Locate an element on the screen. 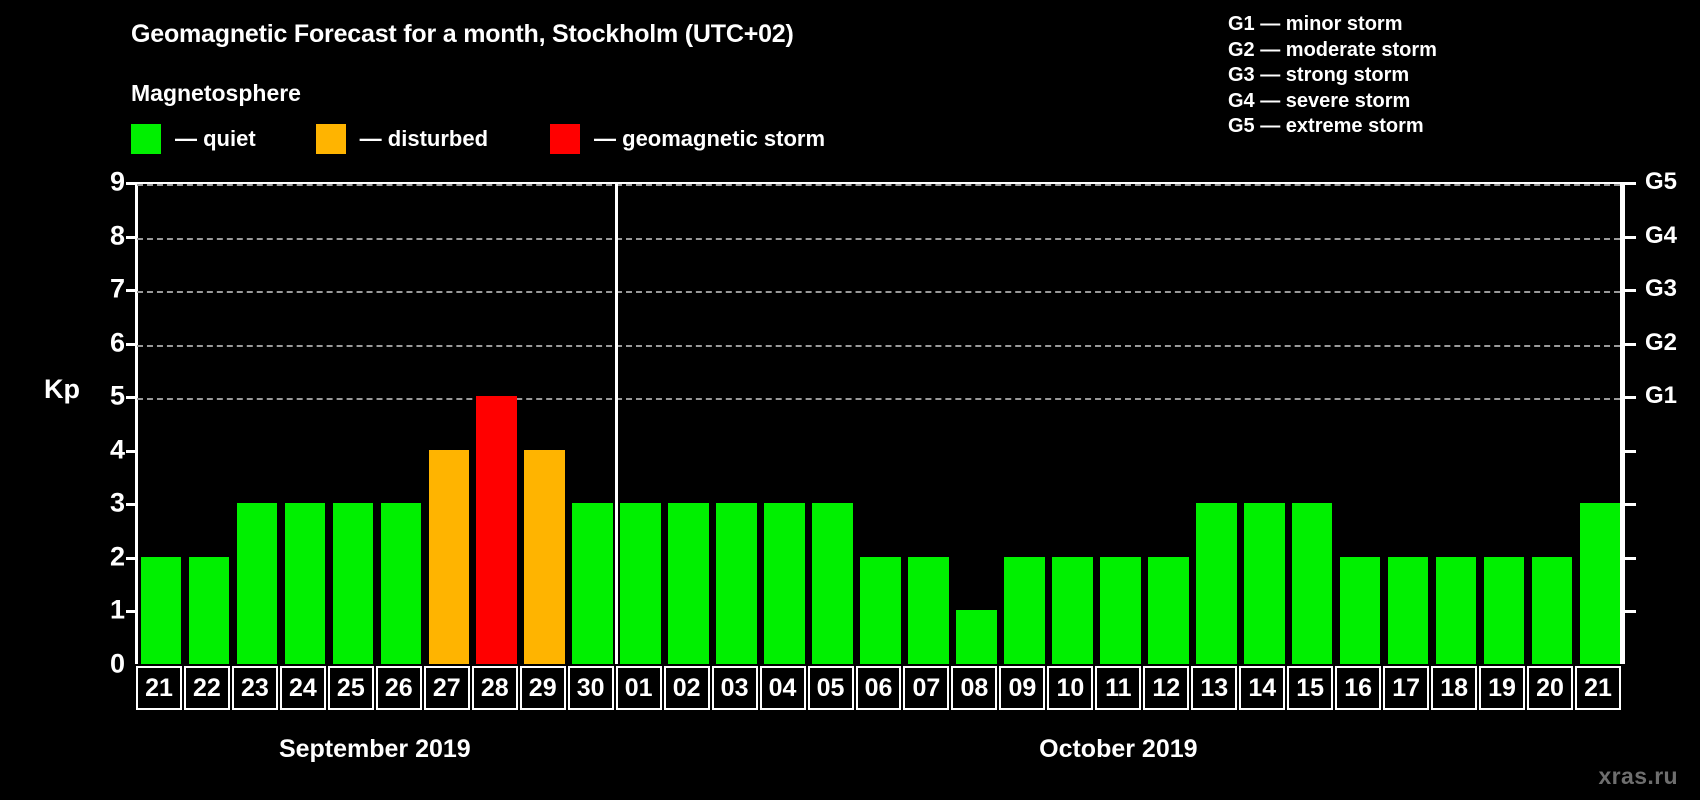  day-label-22: 22 is located at coordinates (206, 688).